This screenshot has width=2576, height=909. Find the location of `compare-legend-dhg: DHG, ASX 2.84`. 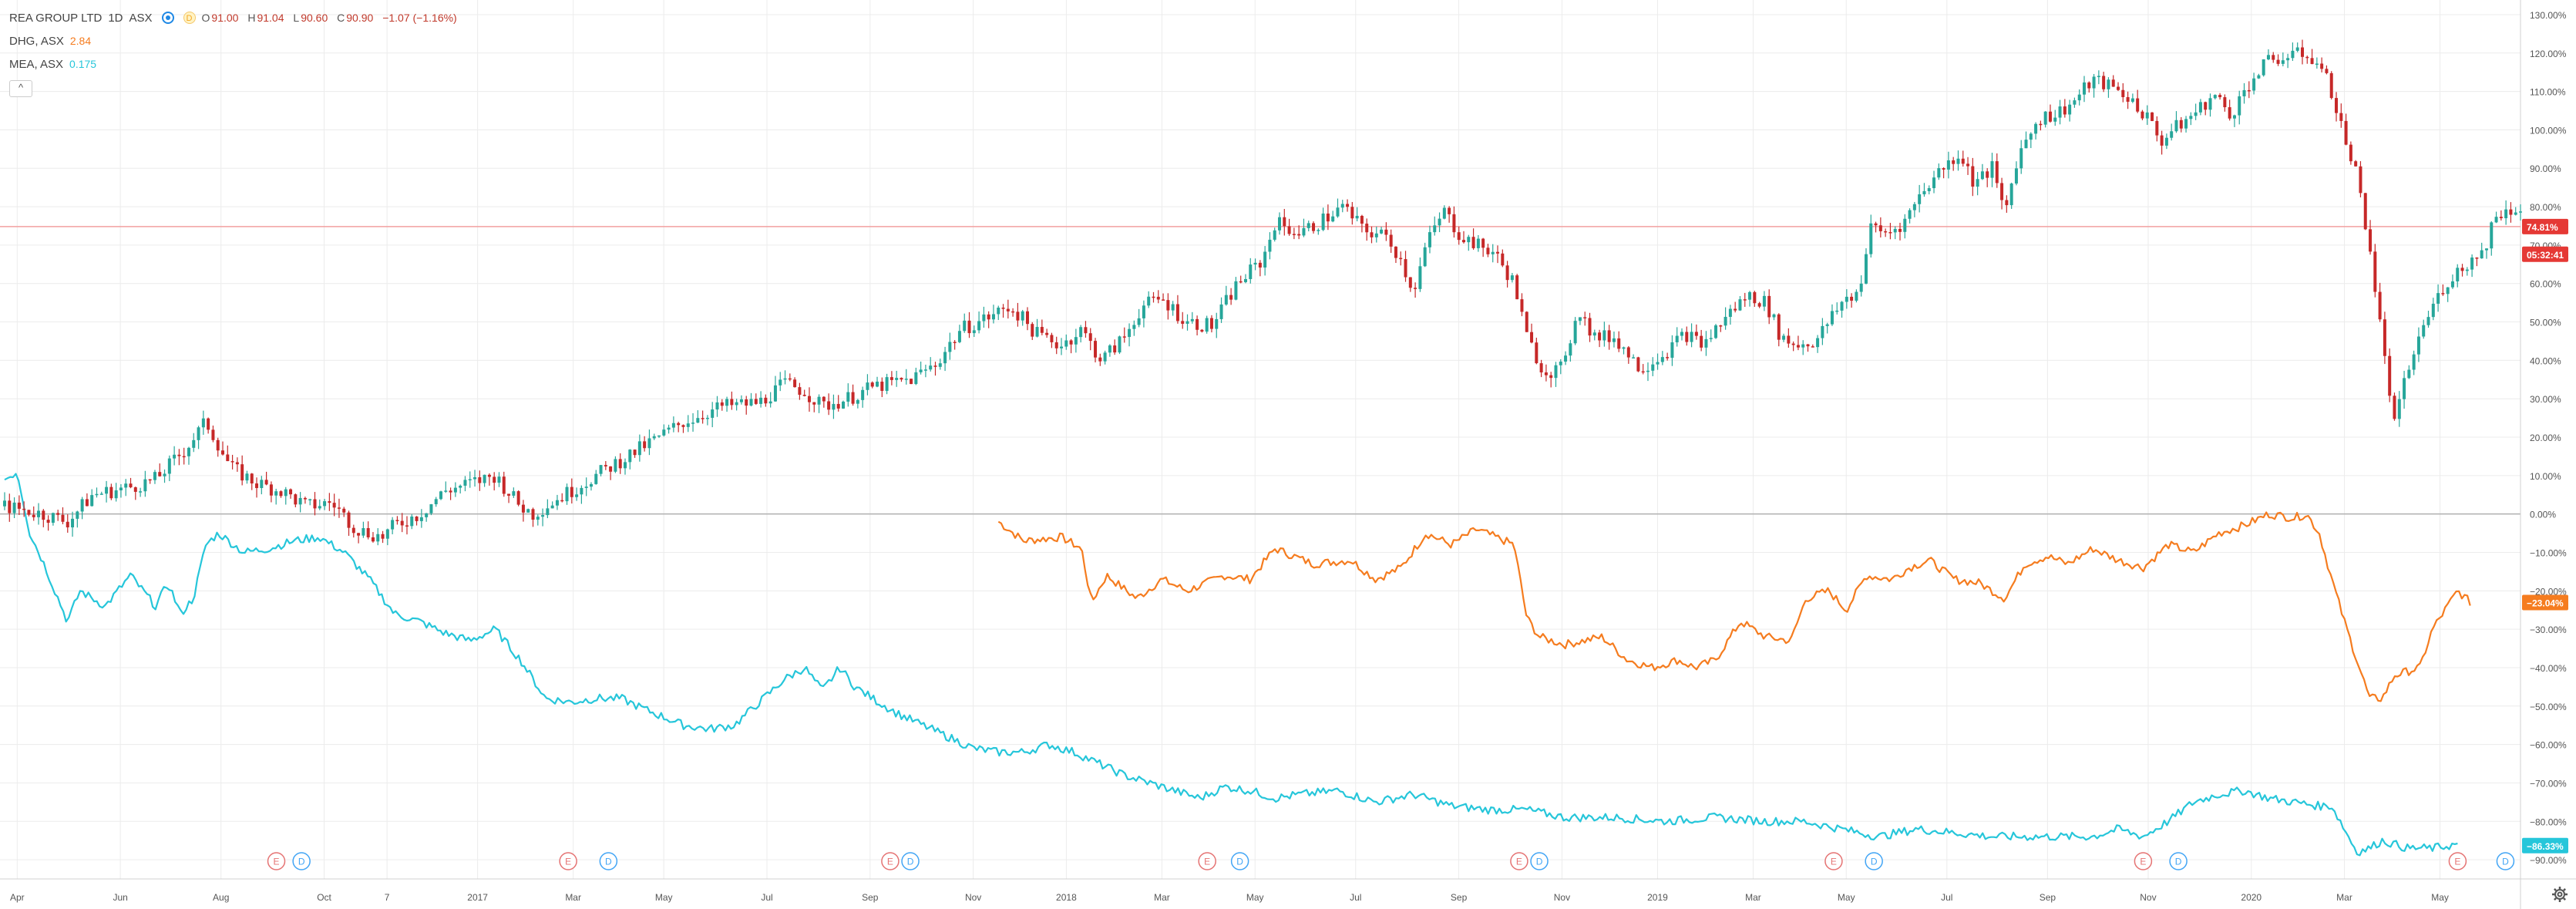

compare-legend-dhg: DHG, ASX 2.84 is located at coordinates (239, 40).